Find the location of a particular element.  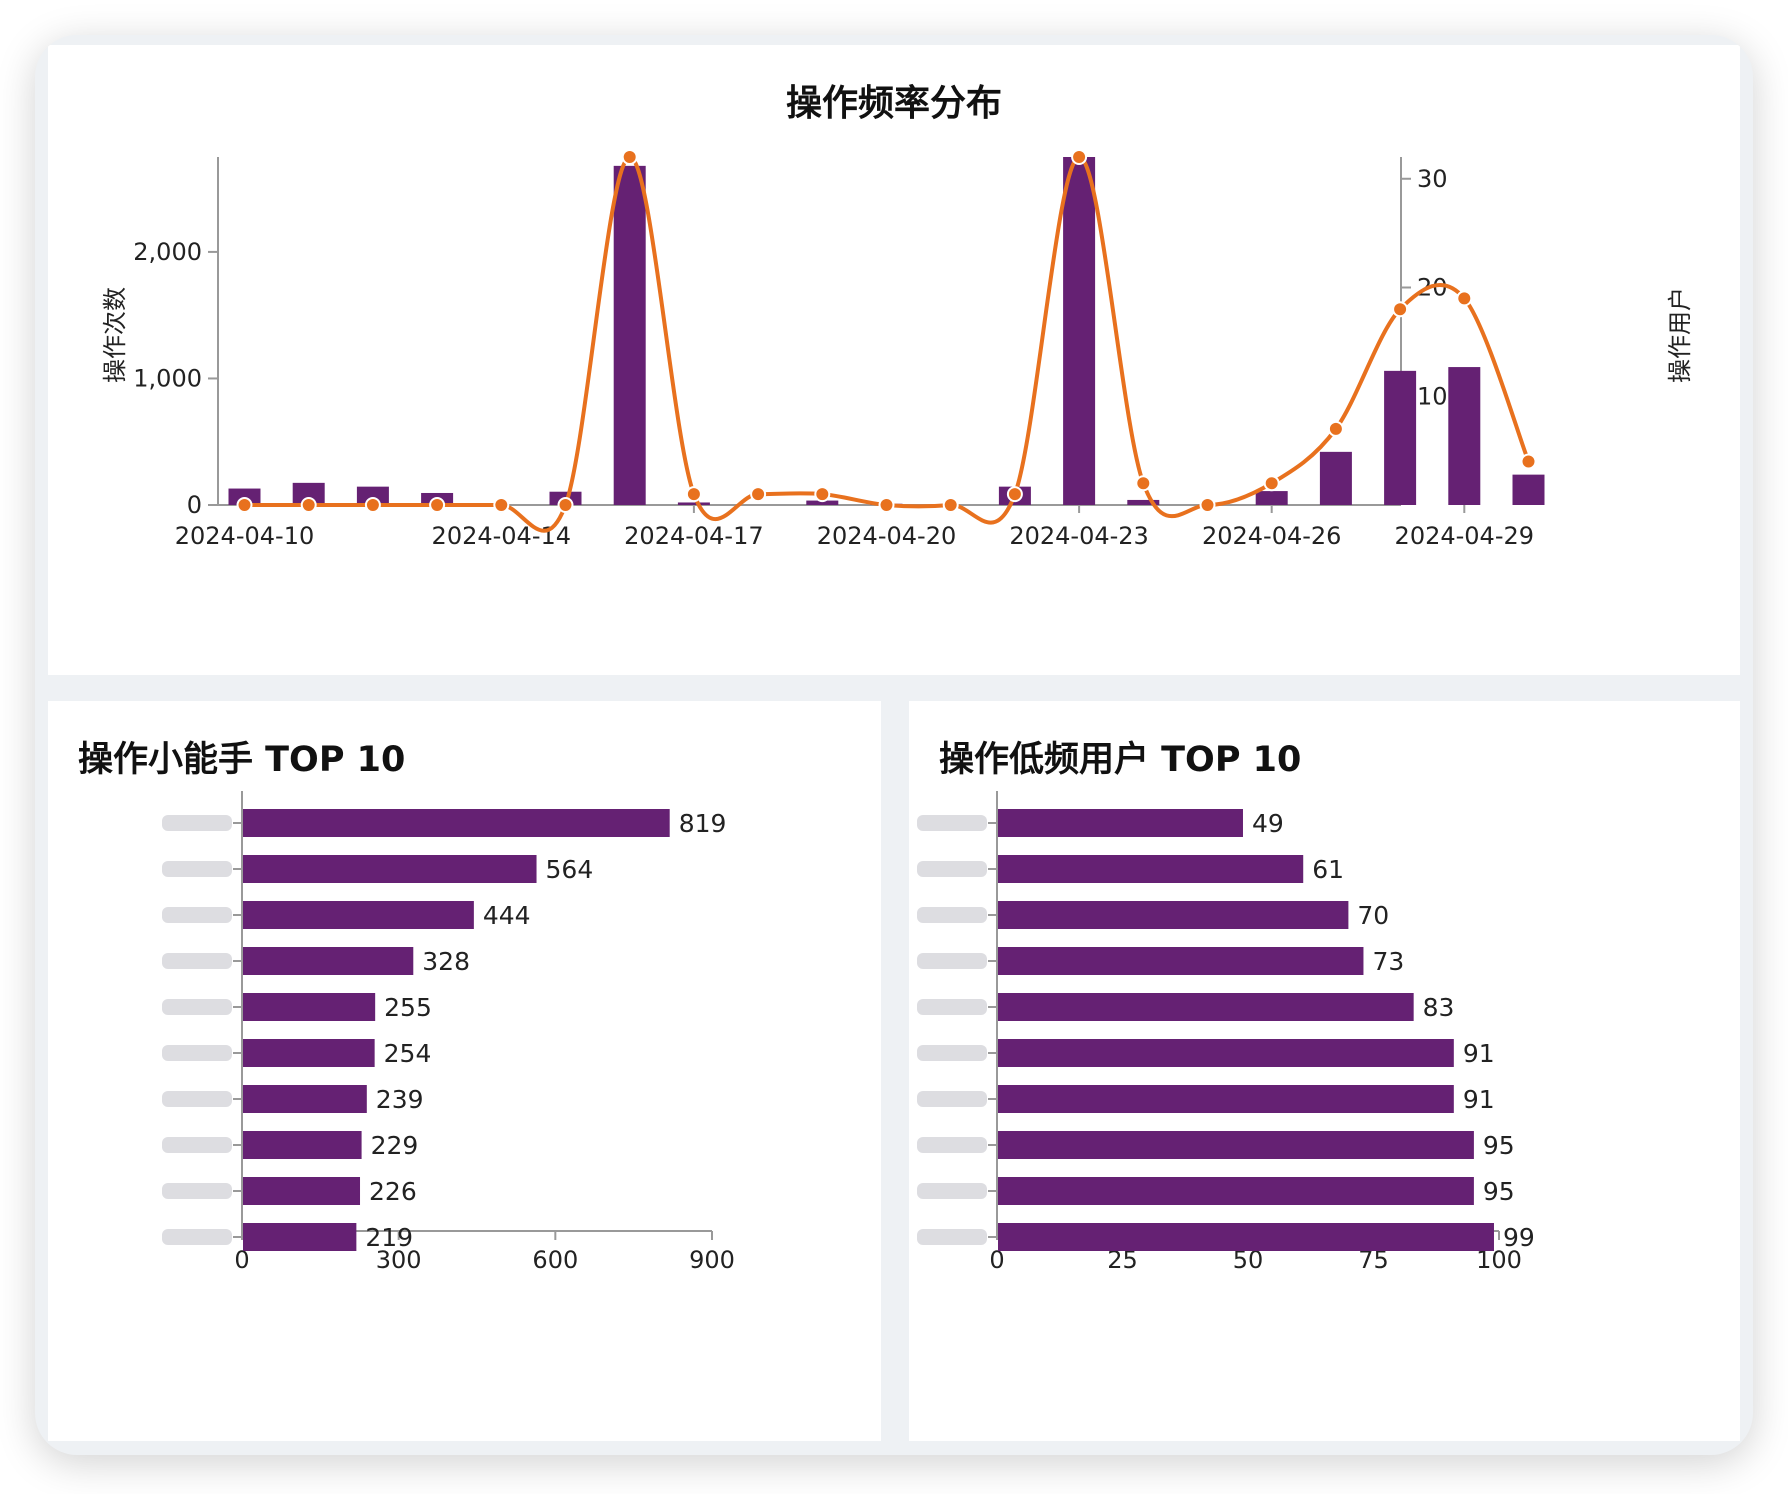

x-tick-label: 0 is located at coordinates (241, 1260).